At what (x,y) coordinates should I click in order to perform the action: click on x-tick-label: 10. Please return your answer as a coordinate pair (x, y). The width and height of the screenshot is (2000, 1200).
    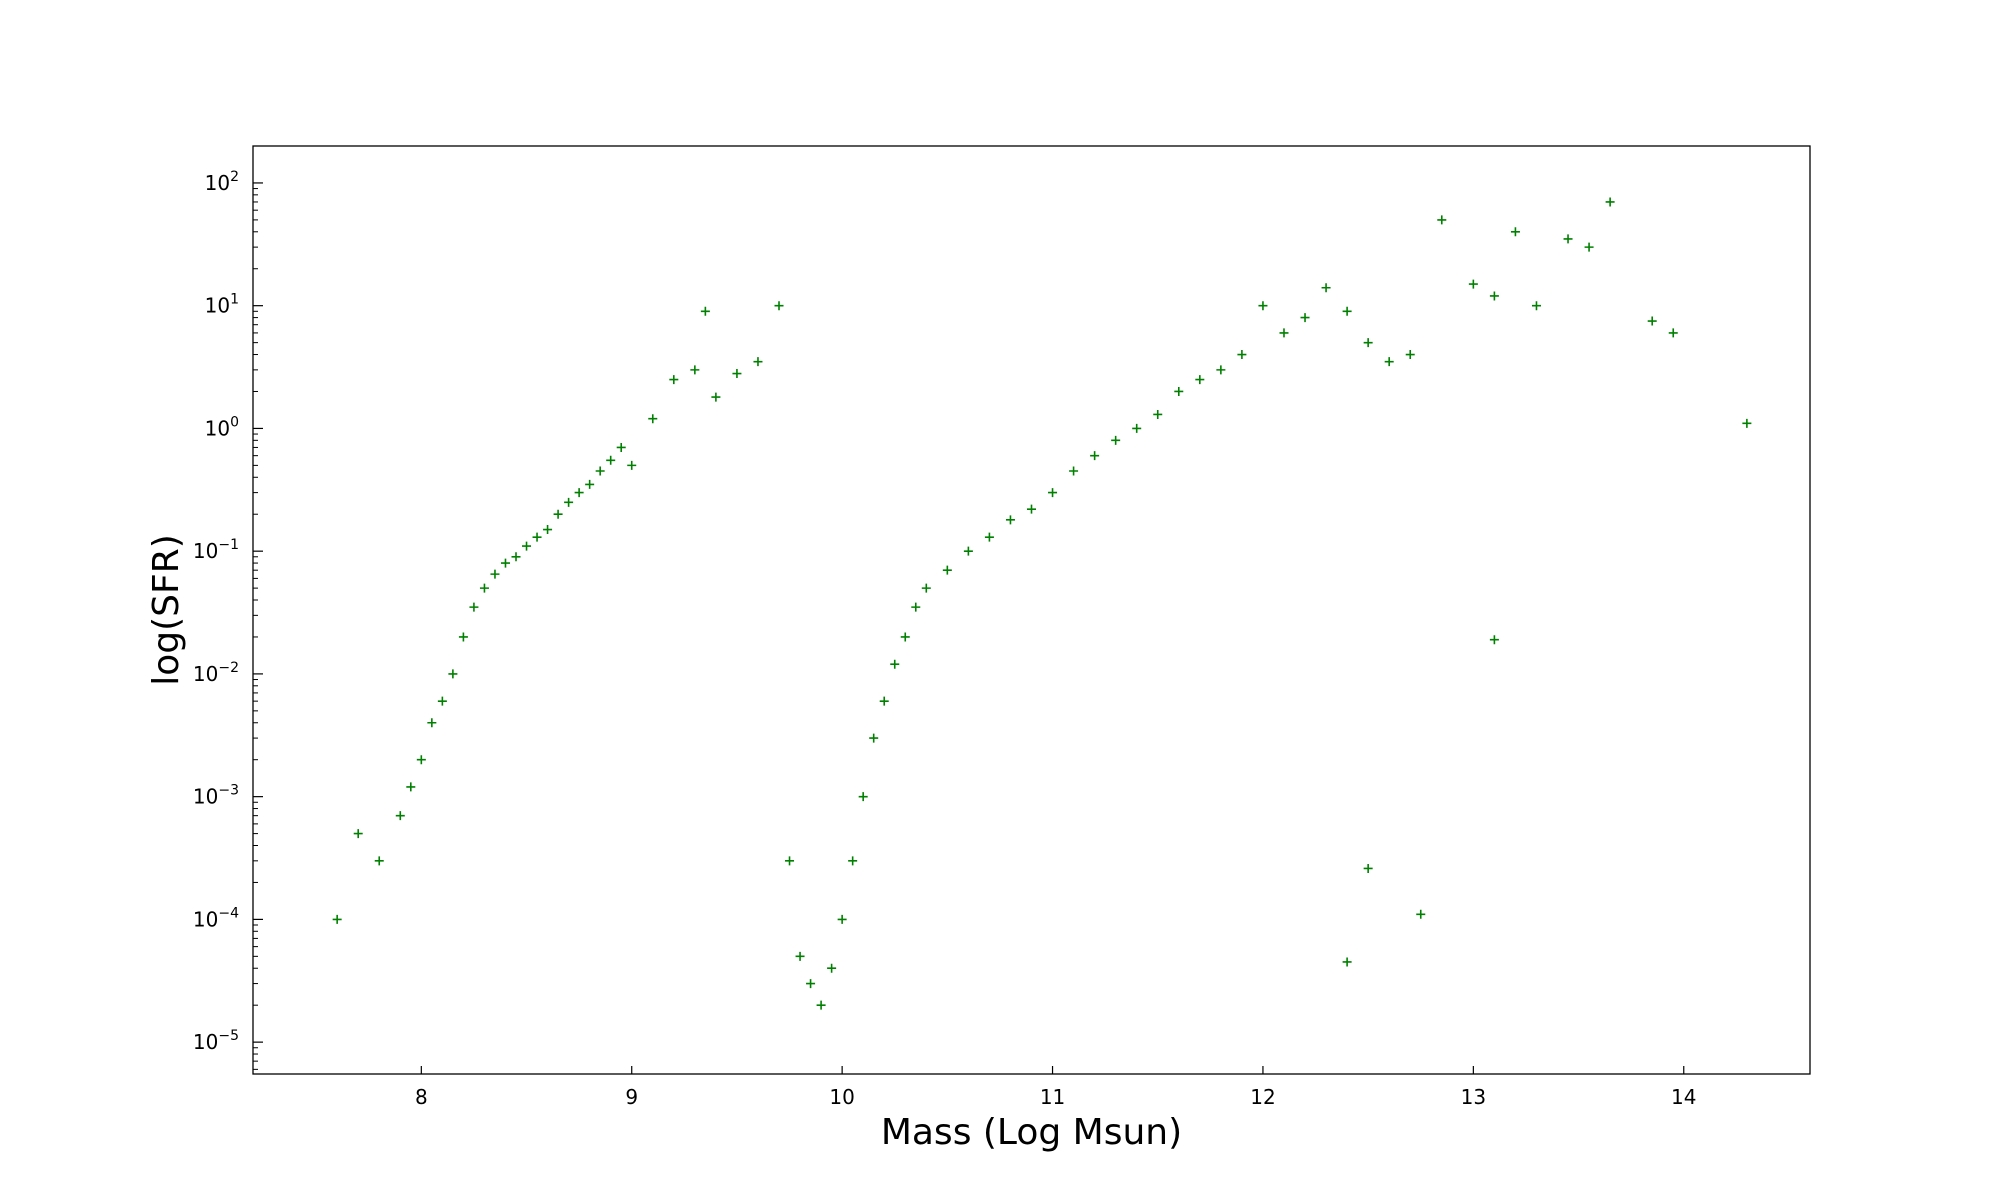
    Looking at the image, I should click on (841, 1097).